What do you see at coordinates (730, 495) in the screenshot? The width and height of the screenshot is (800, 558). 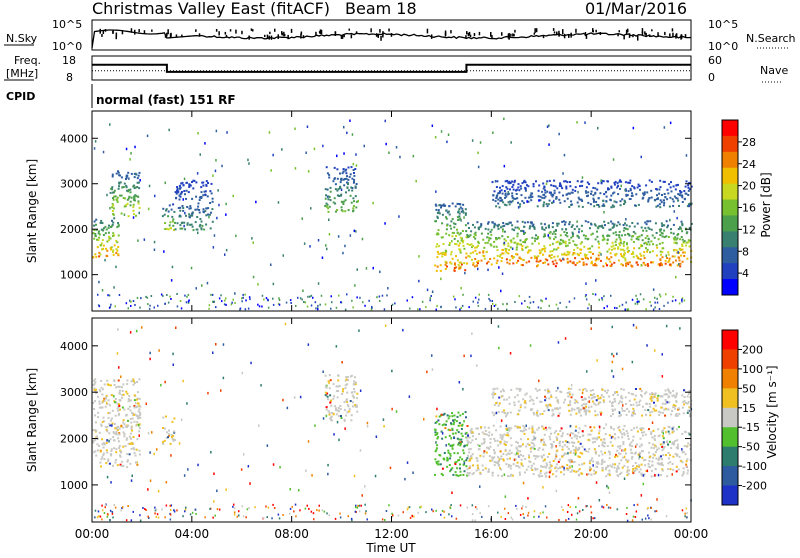 I see `velocity-colorbar-segment` at bounding box center [730, 495].